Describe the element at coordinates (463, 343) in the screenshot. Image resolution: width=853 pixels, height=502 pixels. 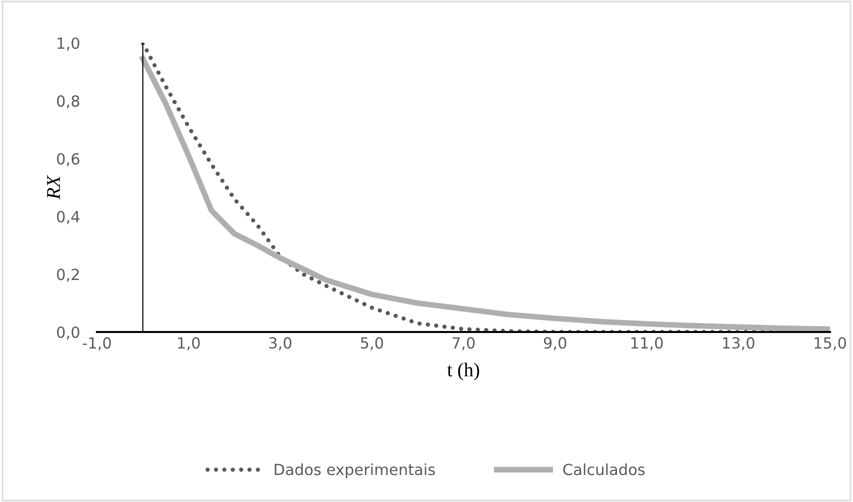
I see `x-tick-label: 7,0` at that location.